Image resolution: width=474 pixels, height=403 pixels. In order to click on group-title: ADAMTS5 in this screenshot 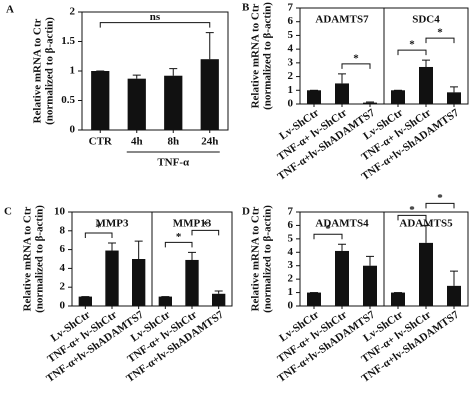, I will do `click(426, 224)`.